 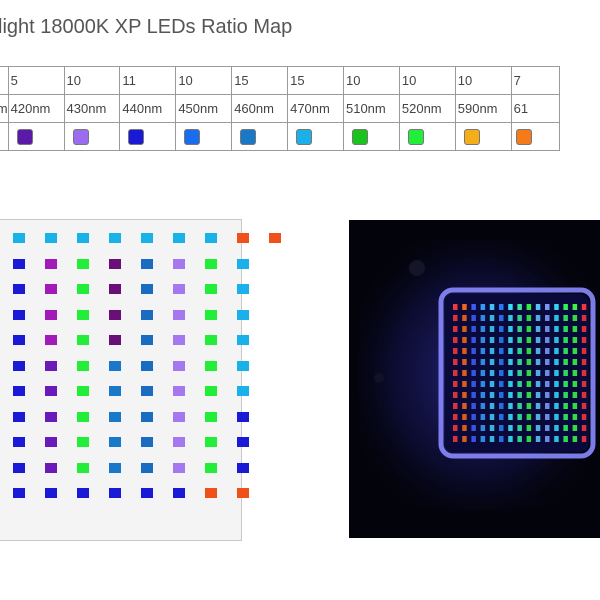 What do you see at coordinates (260, 80) in the screenshot?
I see `ratio-cell: 15` at bounding box center [260, 80].